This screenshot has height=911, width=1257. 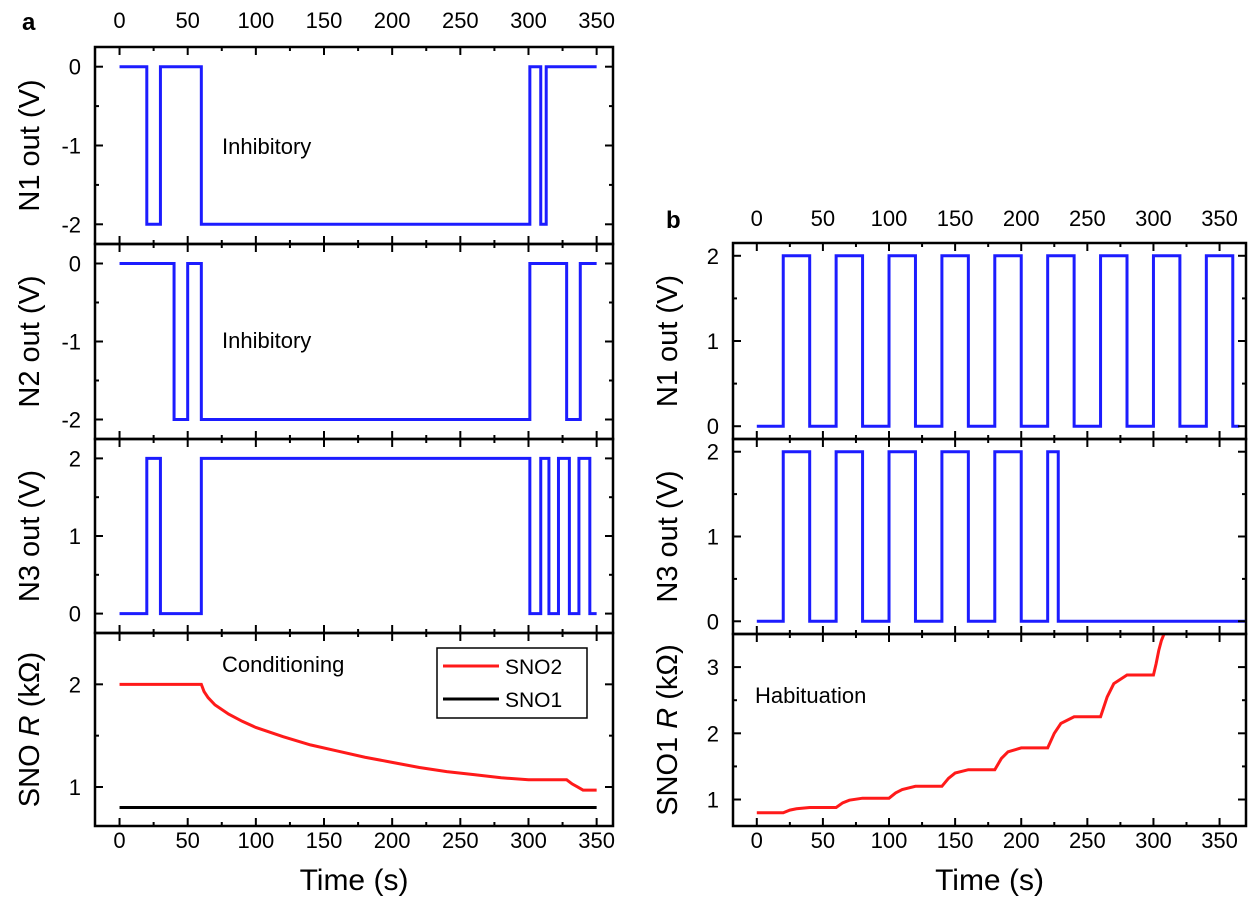 I want to click on subplot-a-3: 0 1 2 N3 out (V), so click(x=314, y=536).